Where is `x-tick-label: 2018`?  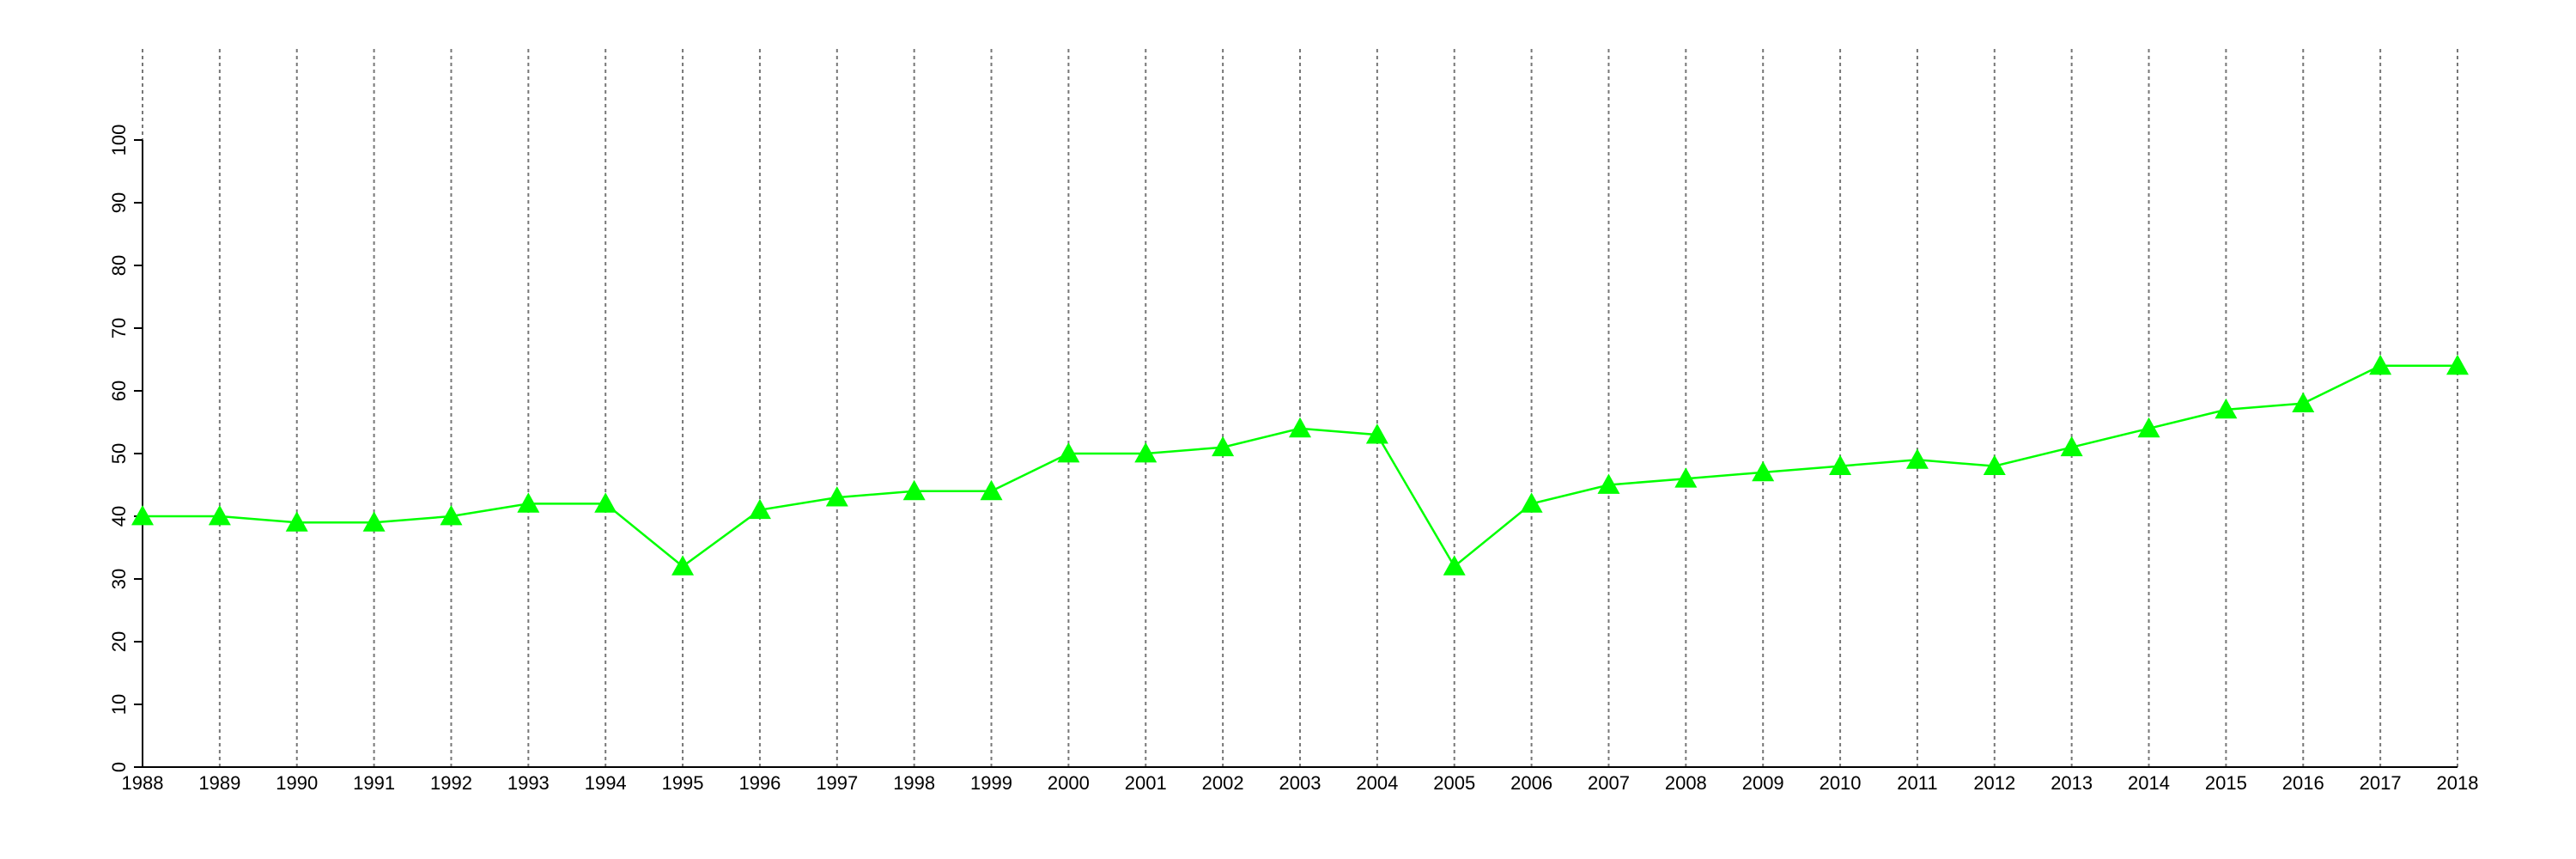 x-tick-label: 2018 is located at coordinates (2458, 783).